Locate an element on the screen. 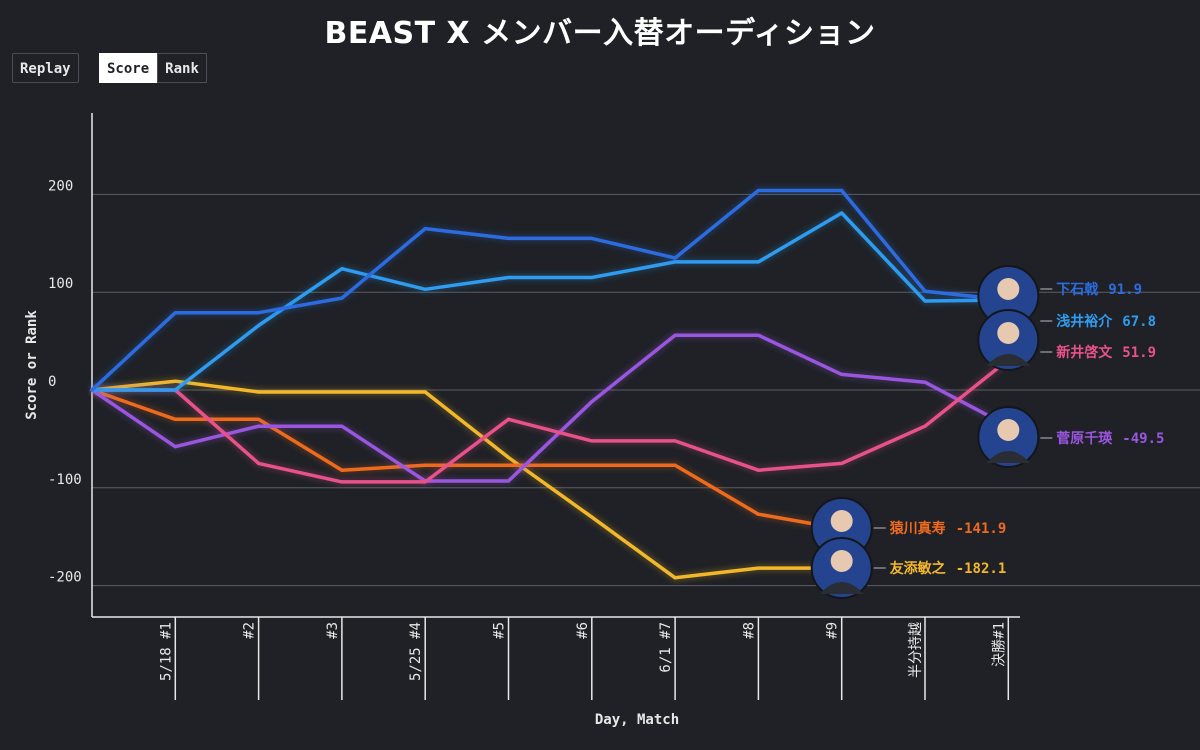 The height and width of the screenshot is (750, 1200). x-axis-title: Day, Match is located at coordinates (637, 720).